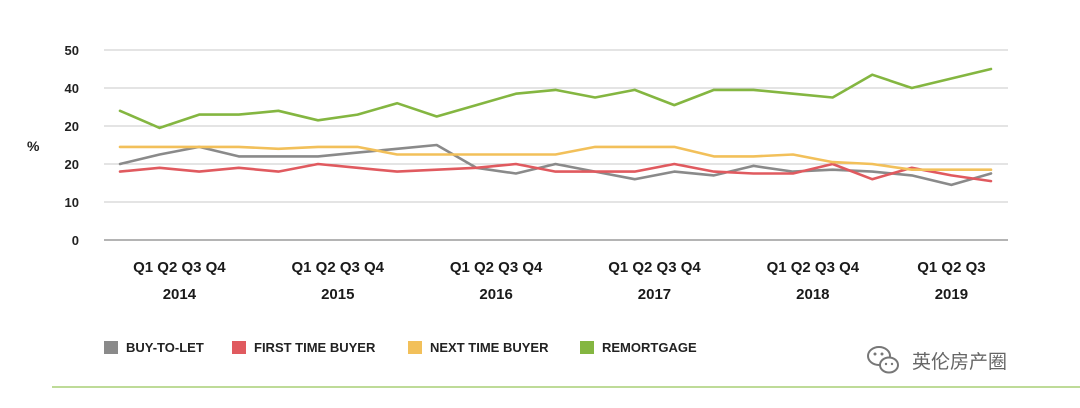  What do you see at coordinates (165, 347) in the screenshot?
I see `legend-label: BUY-TO-LET` at bounding box center [165, 347].